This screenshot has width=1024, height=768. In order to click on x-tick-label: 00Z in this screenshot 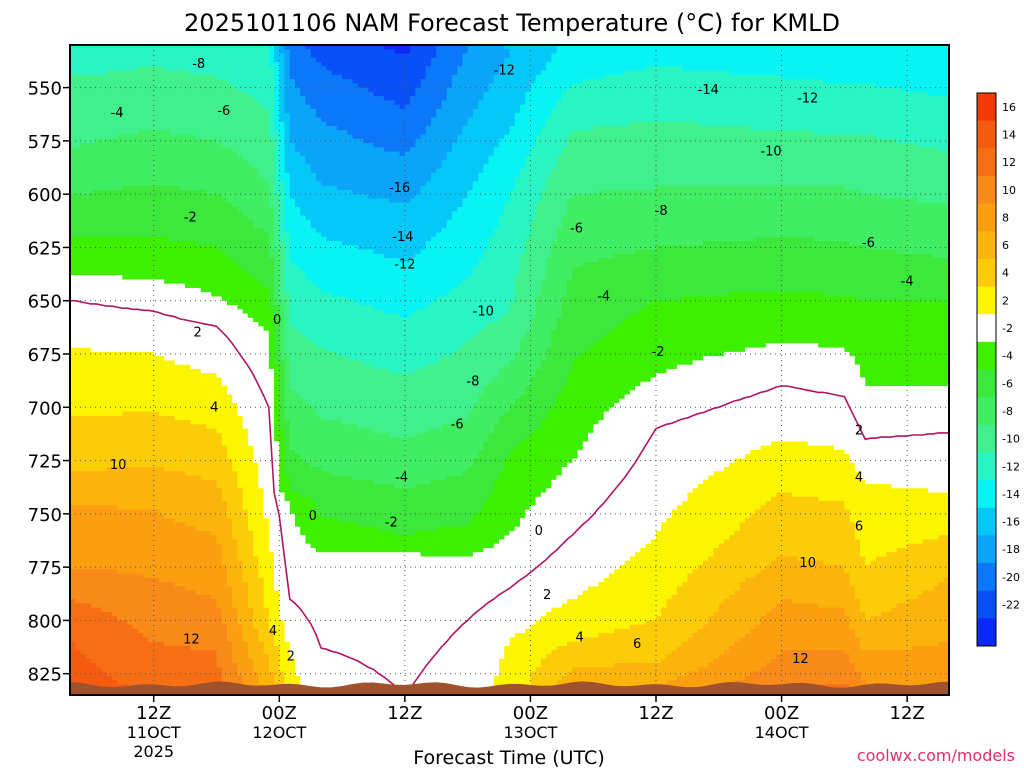, I will do `click(781, 713)`.